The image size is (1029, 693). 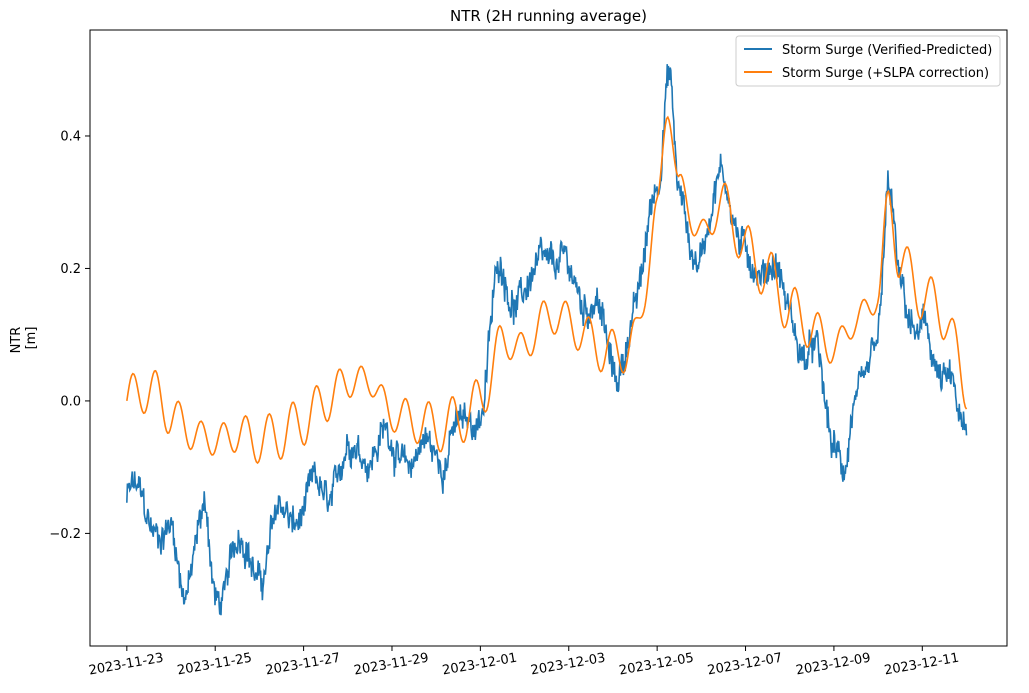 I want to click on x-tick-label: 2023-12-01, so click(x=479, y=665).